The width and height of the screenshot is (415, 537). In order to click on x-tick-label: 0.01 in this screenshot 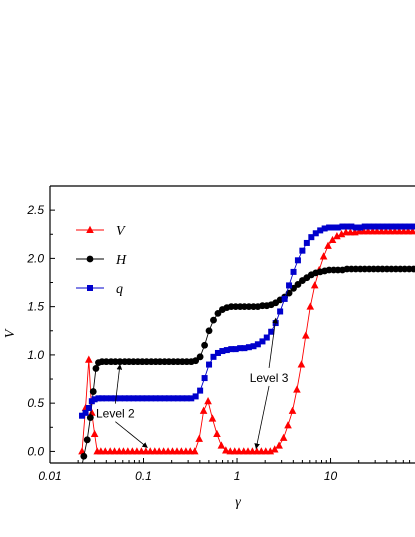, I will do `click(49, 476)`.